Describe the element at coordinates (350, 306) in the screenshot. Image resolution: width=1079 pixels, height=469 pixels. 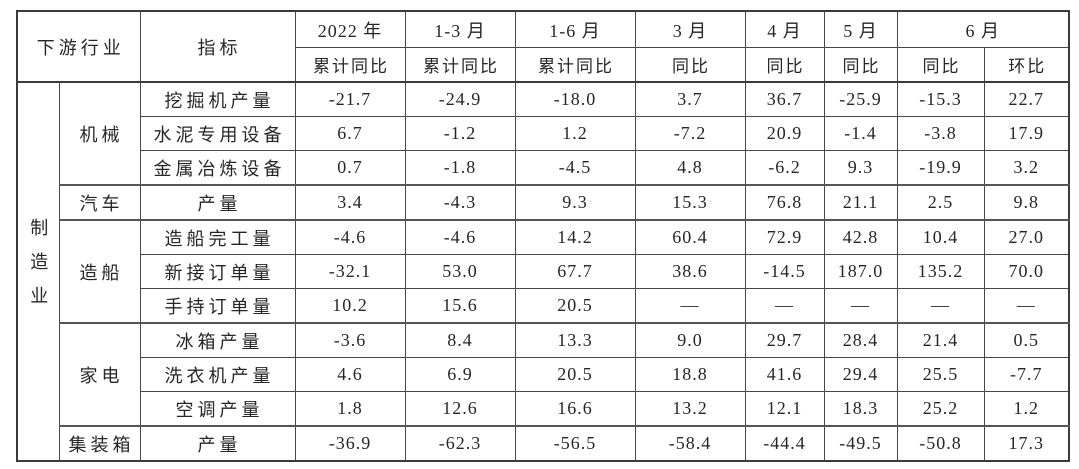
I see `value-cell: 10.2` at that location.